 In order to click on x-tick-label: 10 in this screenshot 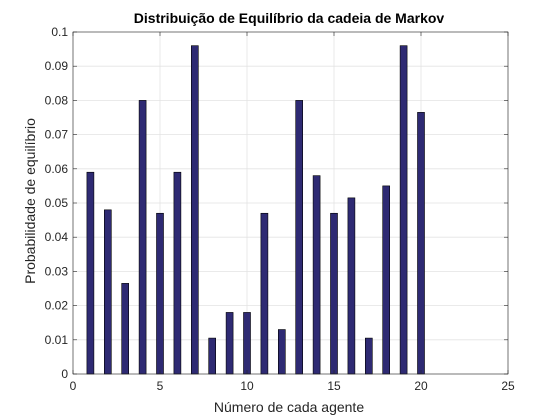, I will do `click(247, 386)`.